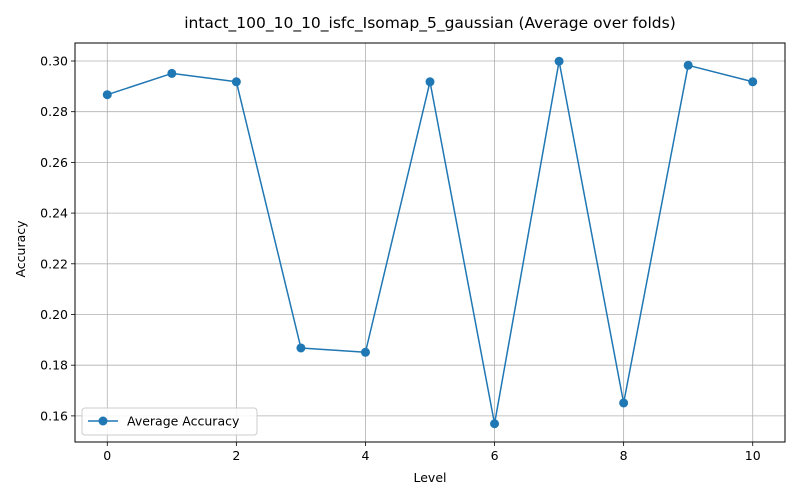 The height and width of the screenshot is (500, 800). Describe the element at coordinates (54, 263) in the screenshot. I see `y-tick-label: 0.22` at that location.